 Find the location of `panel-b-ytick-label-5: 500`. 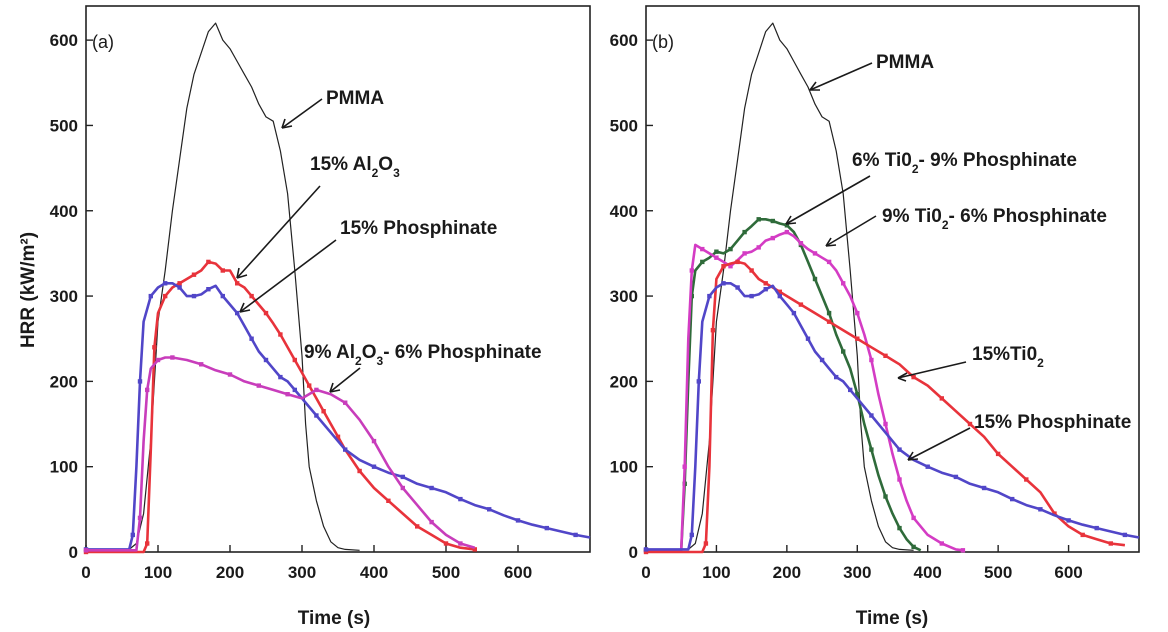

panel-b-ytick-label-5: 500 is located at coordinates (624, 125).